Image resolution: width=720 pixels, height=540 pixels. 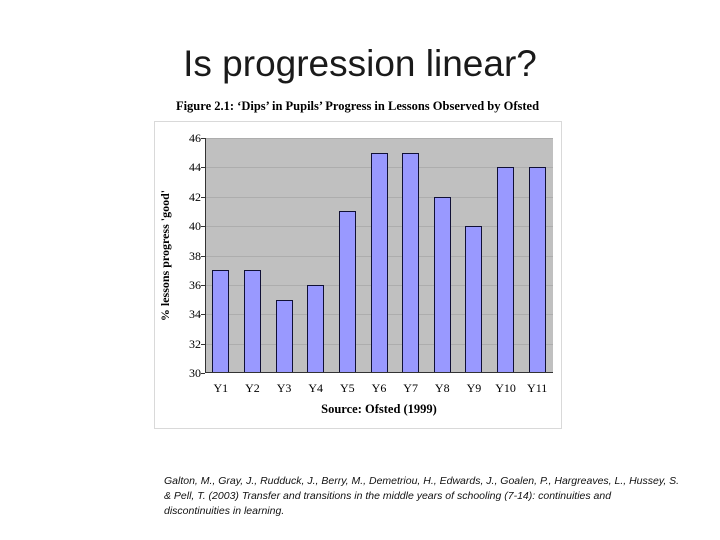 I want to click on chart-source: Source: Ofsted (1999), so click(x=379, y=409).